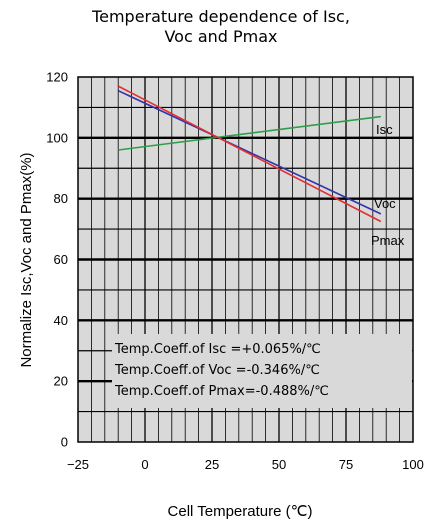  I want to click on series-line-isc, so click(249, 133).